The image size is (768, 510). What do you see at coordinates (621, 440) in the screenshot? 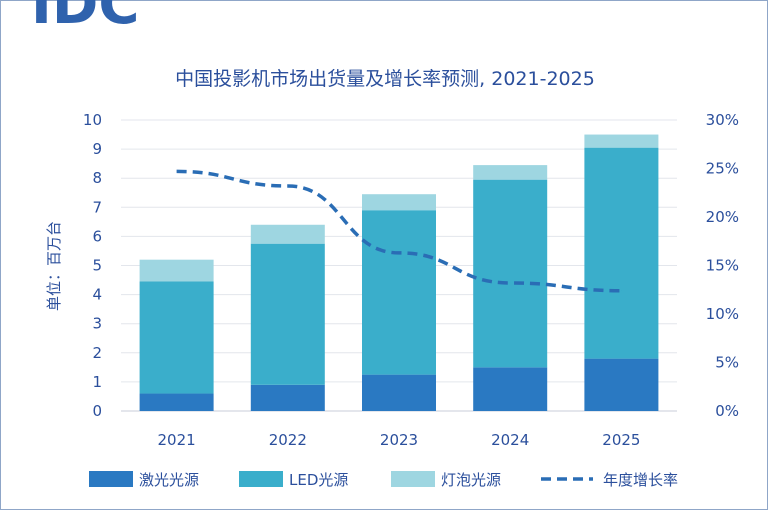
I see `x-tick-label: 2025` at bounding box center [621, 440].